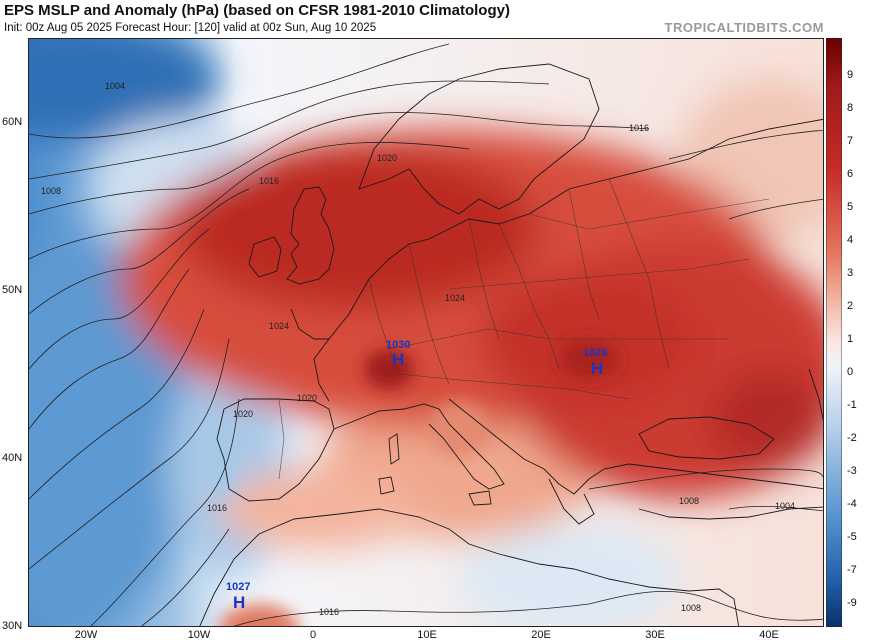 This screenshot has width=870, height=643. Describe the element at coordinates (769, 635) in the screenshot. I see `lon-label: 40E` at that location.